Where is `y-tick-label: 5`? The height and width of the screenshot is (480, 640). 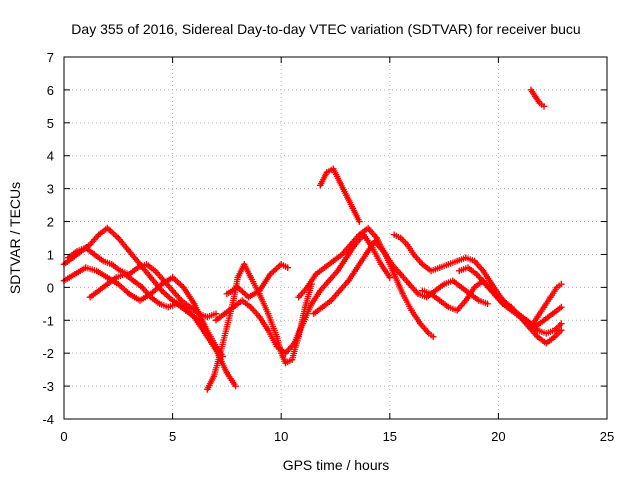
y-tick-label: 5 is located at coordinates (50, 123).